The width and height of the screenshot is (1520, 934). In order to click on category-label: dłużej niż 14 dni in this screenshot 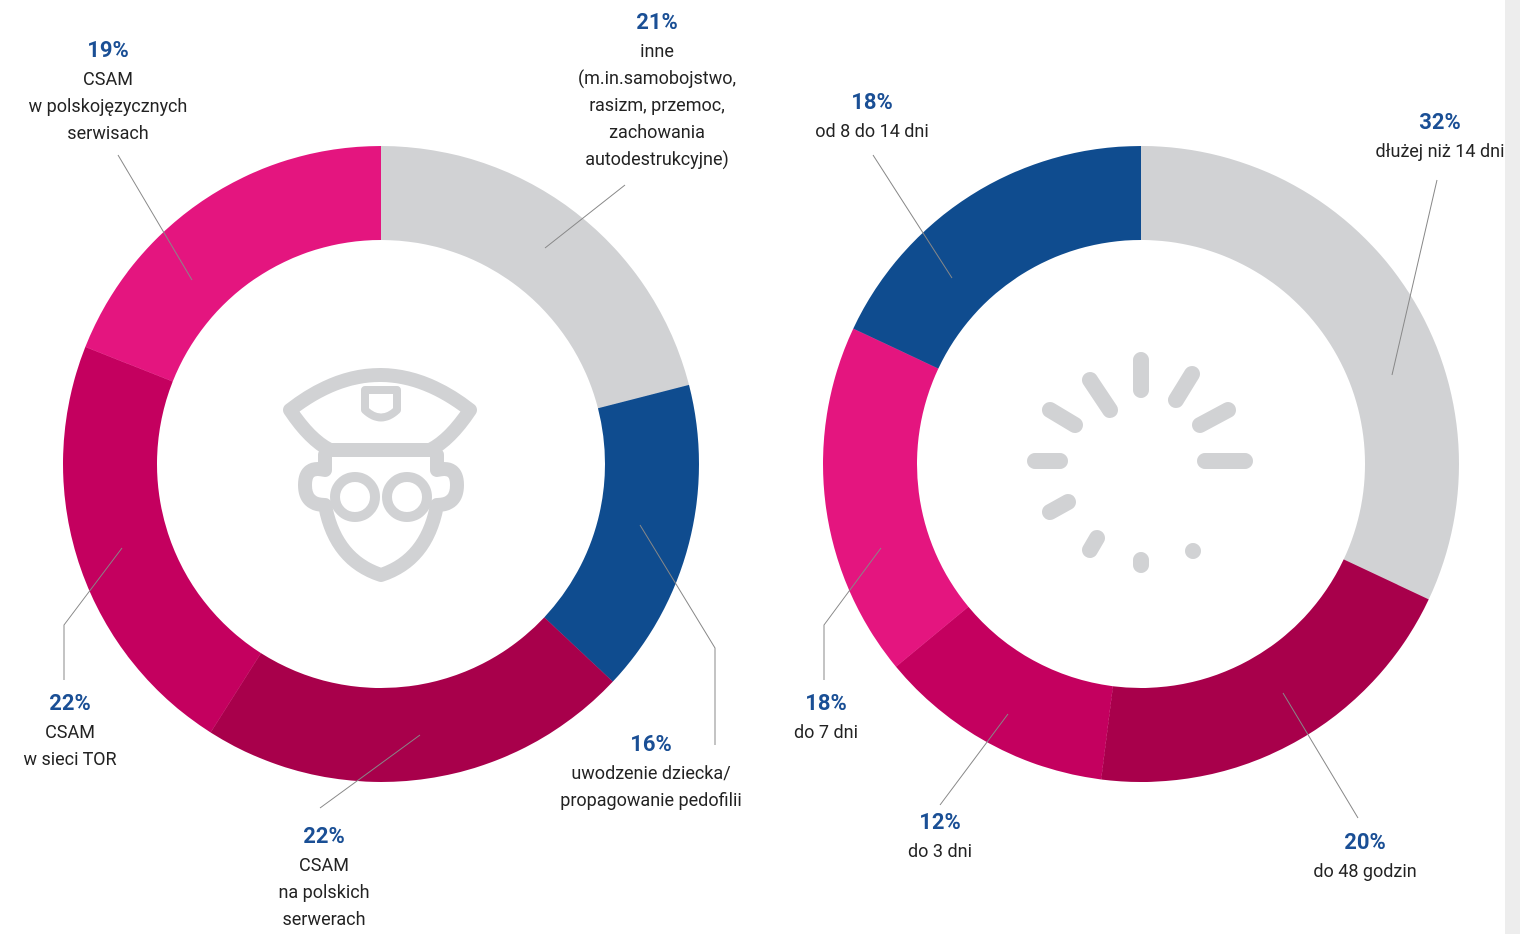, I will do `click(1440, 151)`.